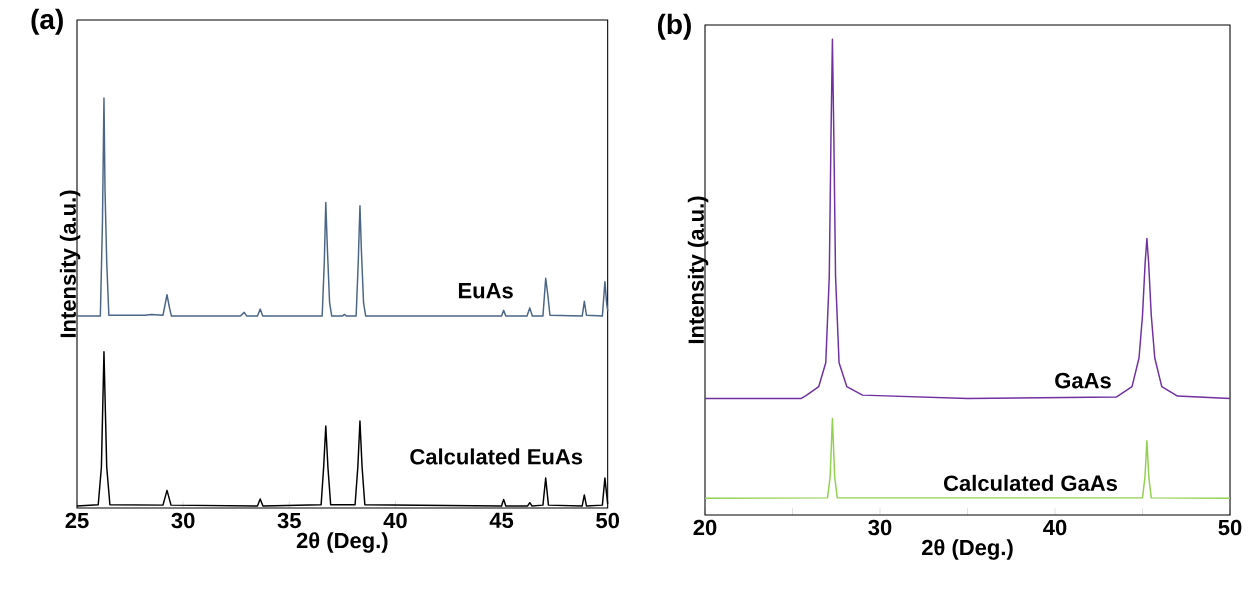 The height and width of the screenshot is (615, 1252). Describe the element at coordinates (501, 520) in the screenshot. I see `x-tick-label: 45` at that location.